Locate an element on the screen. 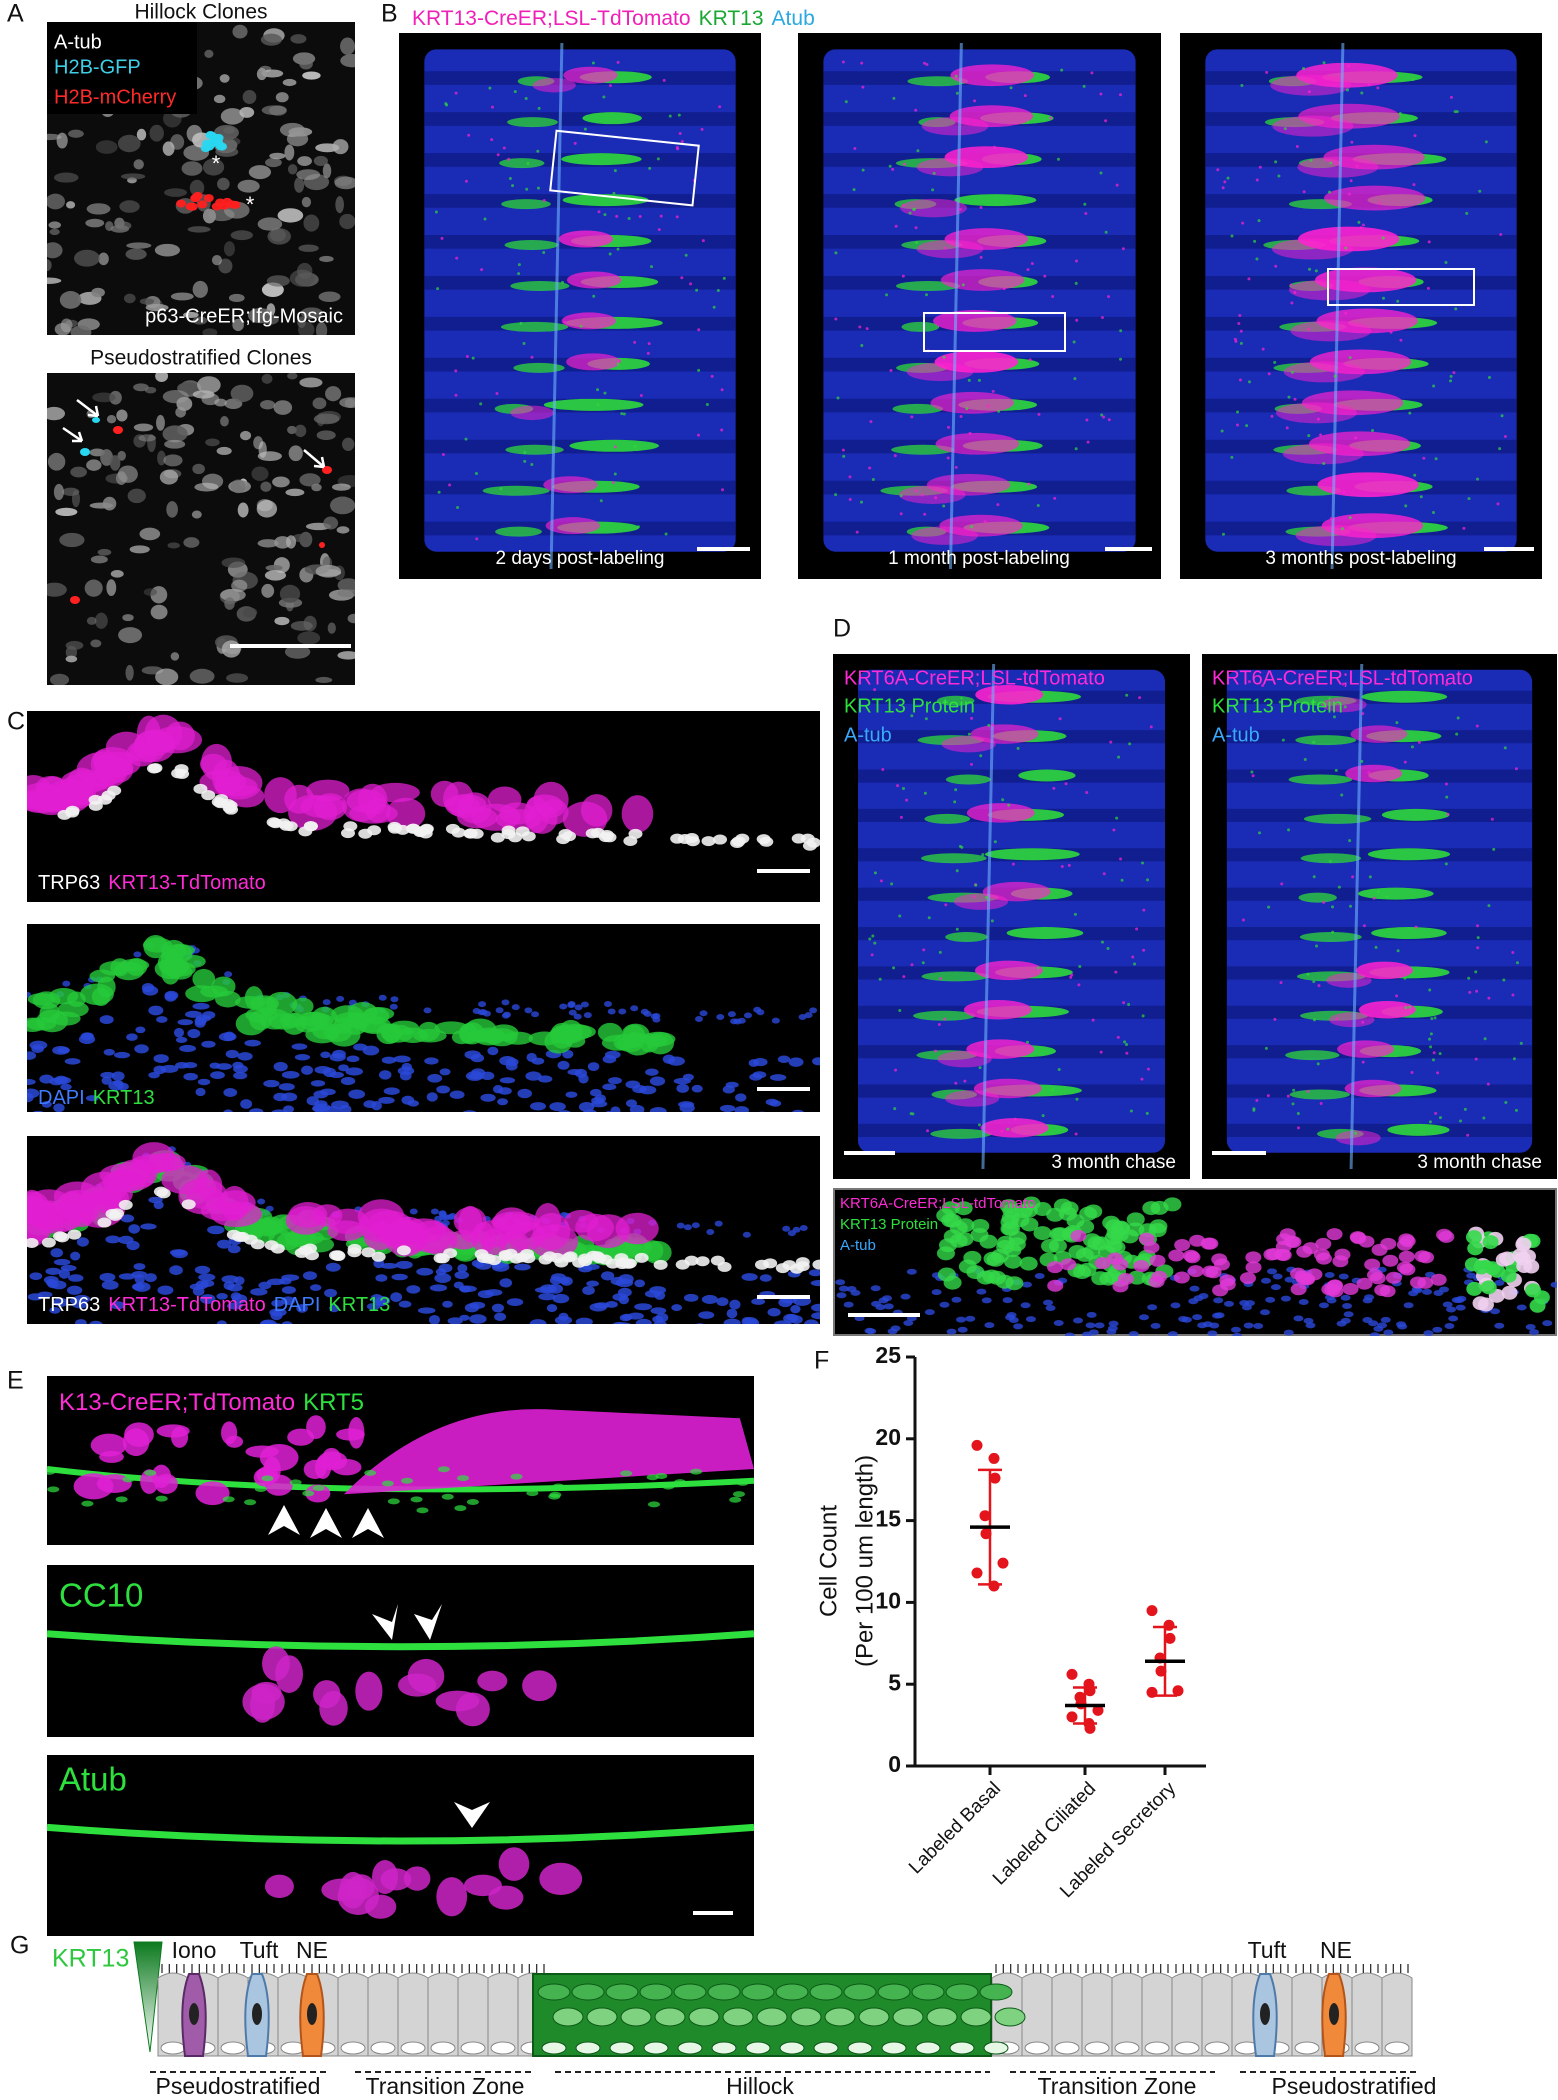 This screenshot has width=1558, height=2100. arrowhead is located at coordinates (326, 1523).